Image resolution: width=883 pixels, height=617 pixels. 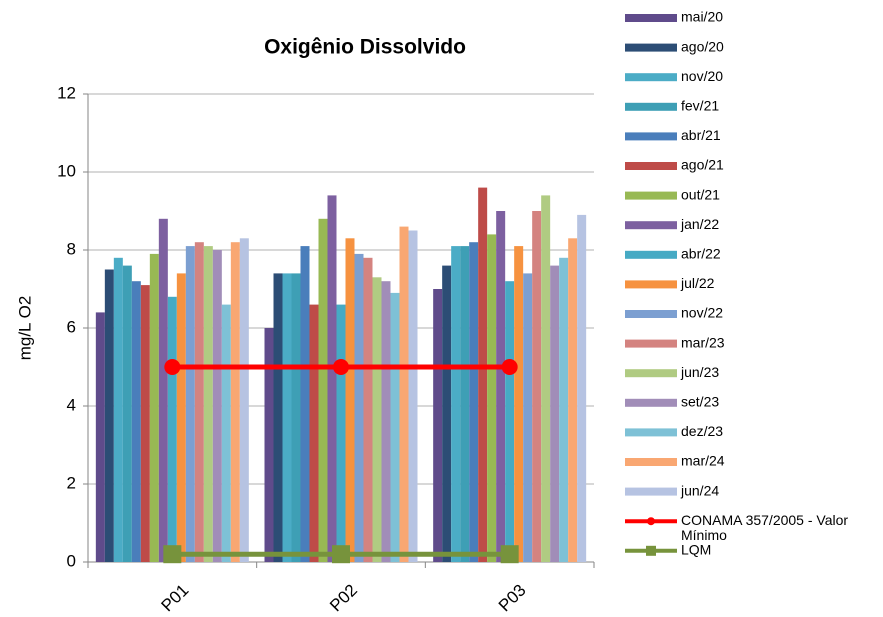 I want to click on y-tick-label: 8, so click(x=71, y=248).